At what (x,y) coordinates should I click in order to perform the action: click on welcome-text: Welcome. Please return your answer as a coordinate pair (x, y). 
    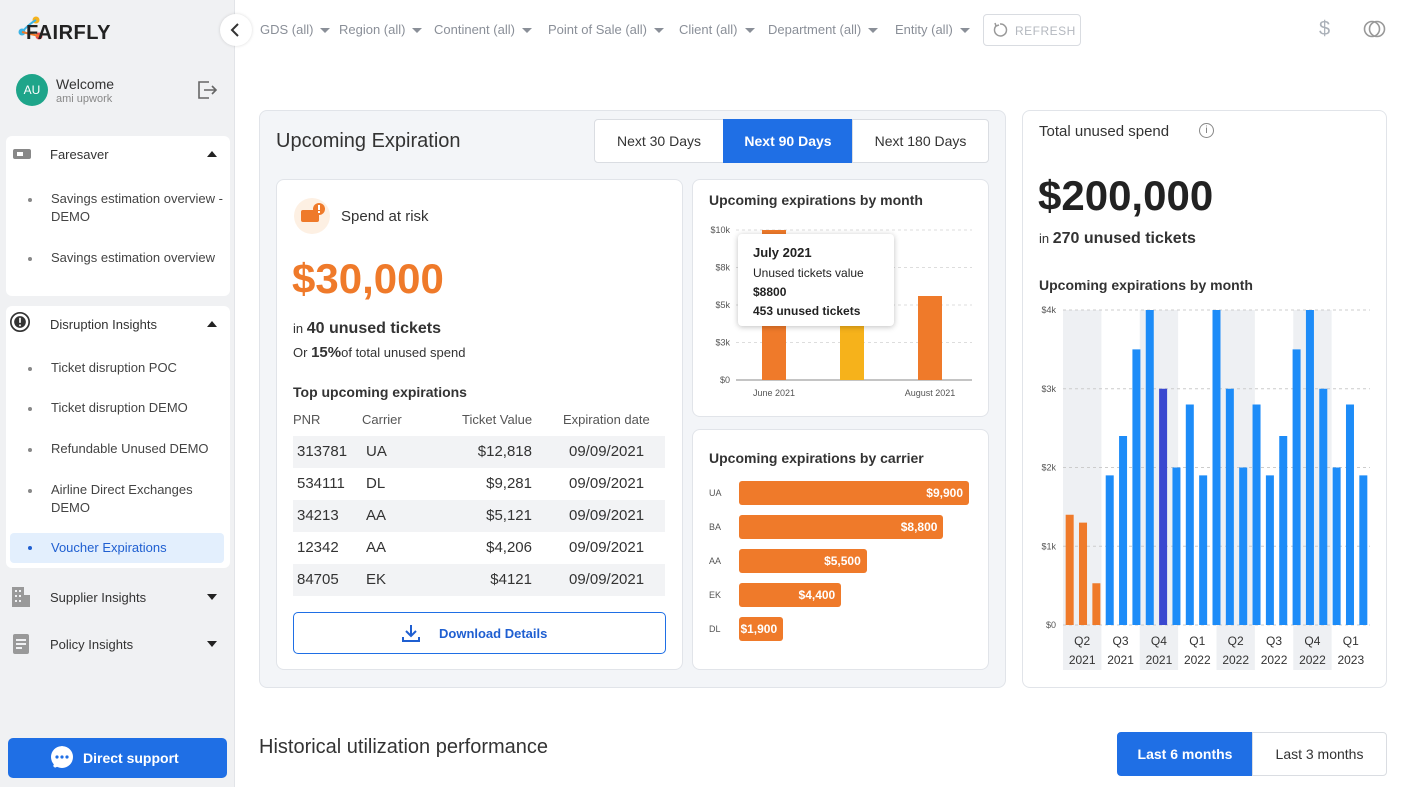
    Looking at the image, I should click on (85, 84).